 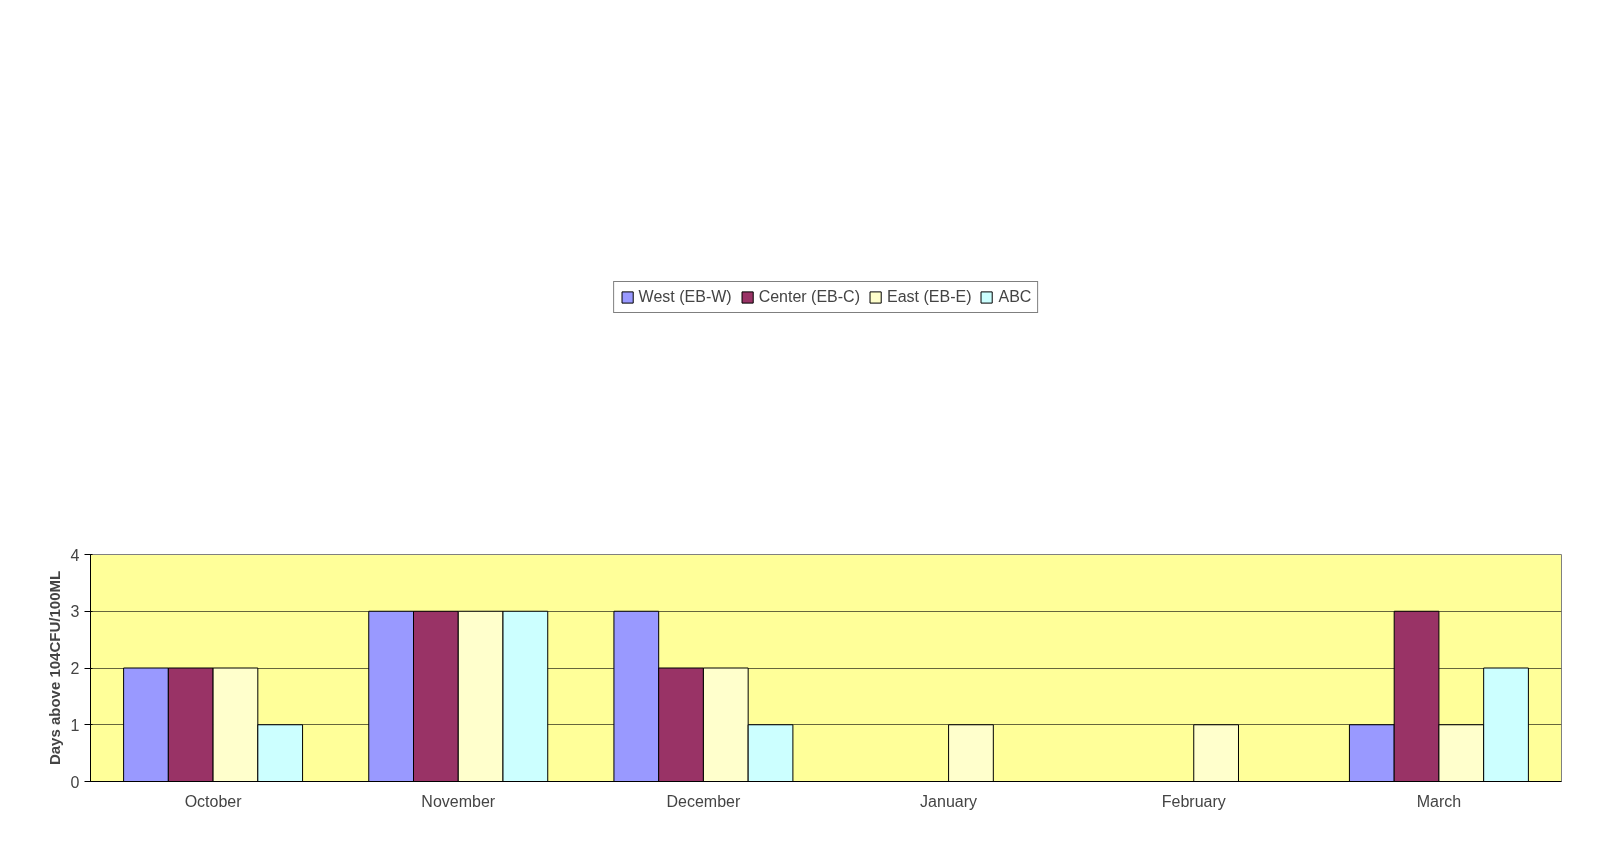 I want to click on legend-label: East (EB-E), so click(x=929, y=297).